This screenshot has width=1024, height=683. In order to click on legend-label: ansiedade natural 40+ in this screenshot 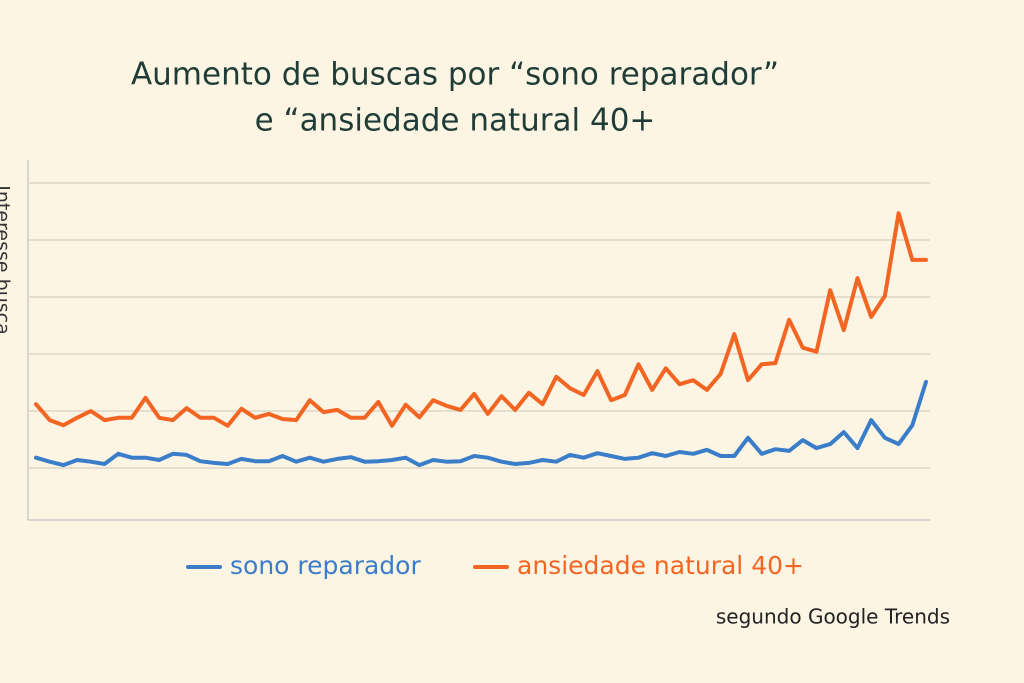, I will do `click(660, 565)`.